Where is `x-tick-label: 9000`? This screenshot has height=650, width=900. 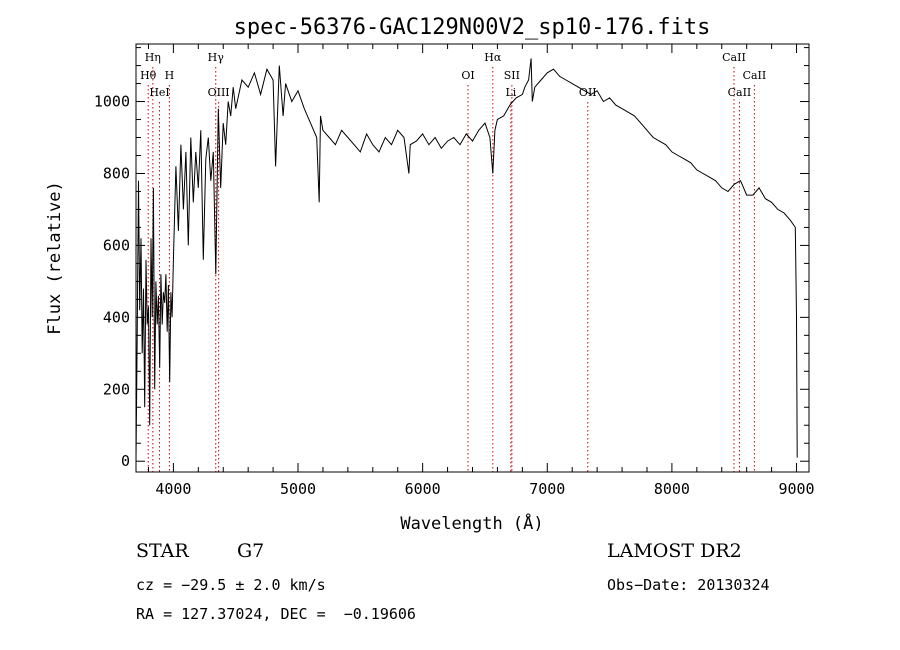 x-tick-label: 9000 is located at coordinates (796, 489).